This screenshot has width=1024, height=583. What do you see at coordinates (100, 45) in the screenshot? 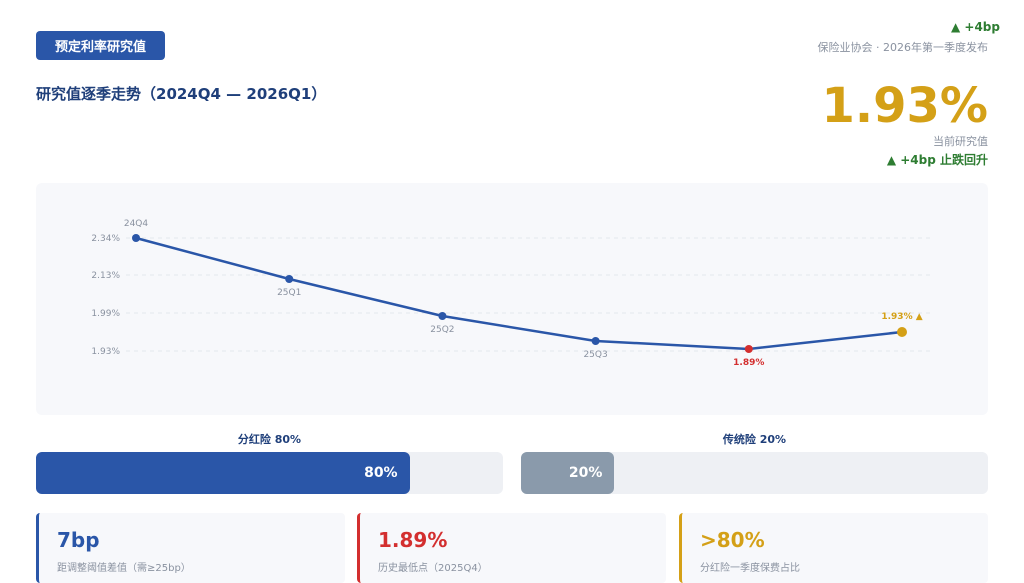
I see `tag-badge: 预定利率研究值` at bounding box center [100, 45].